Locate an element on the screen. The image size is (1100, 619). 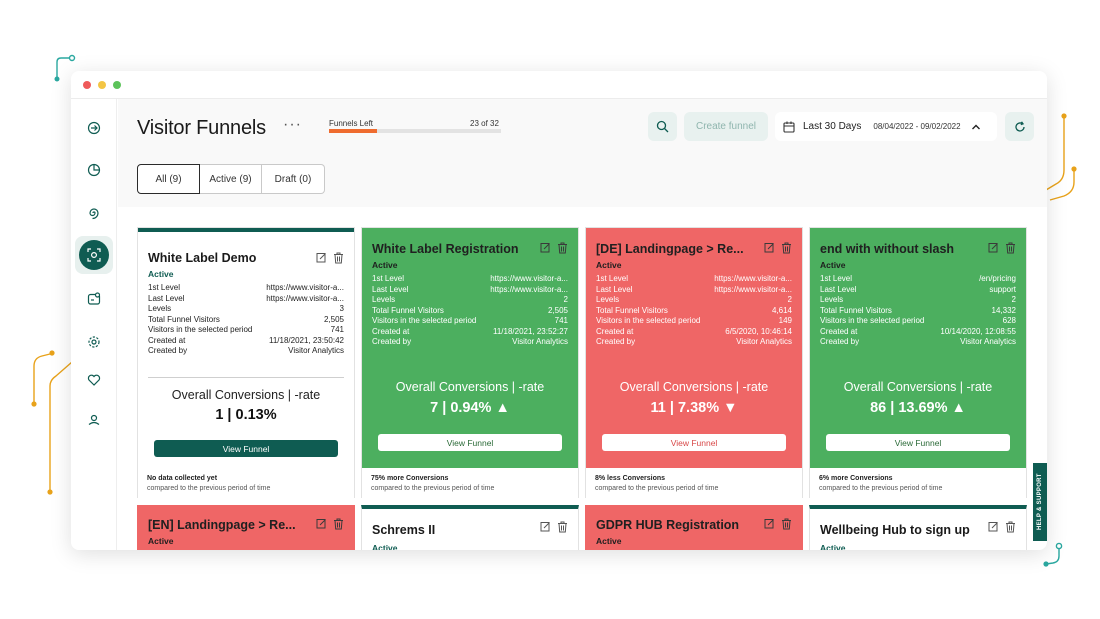
conversions-title: Overall Conversions | -rate is located at coordinates (470, 387).